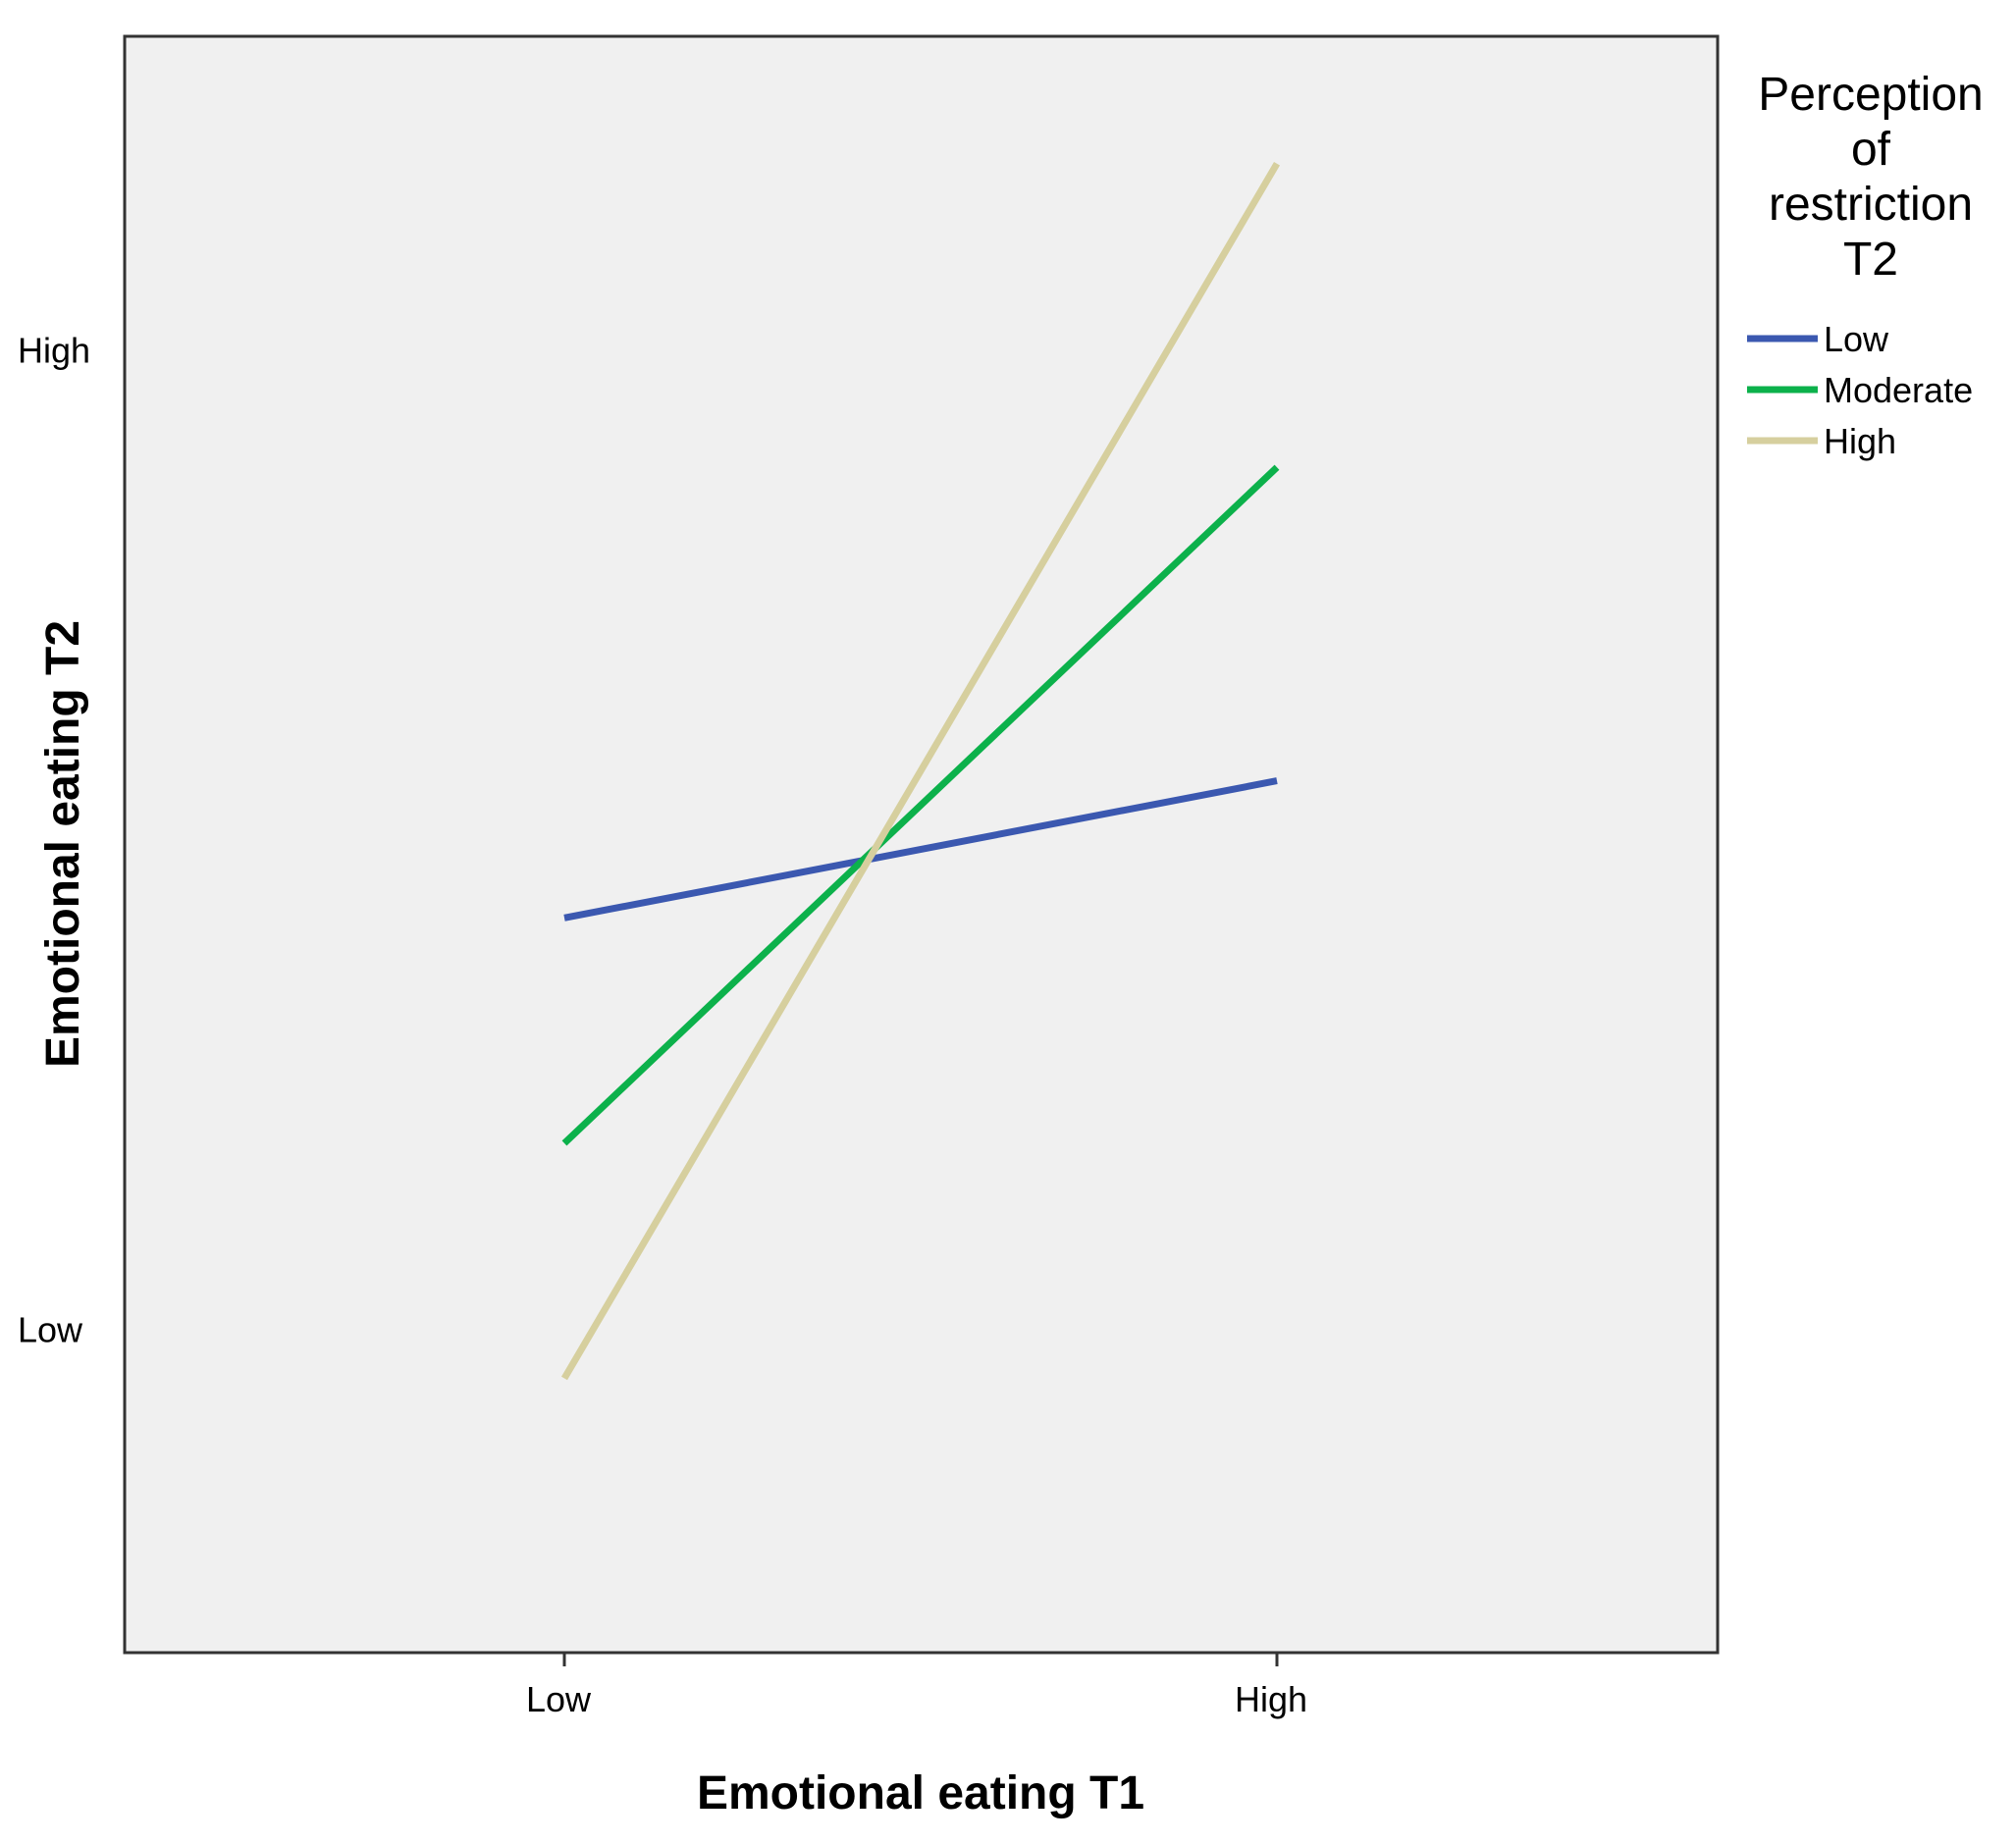 The image size is (2016, 1844). Describe the element at coordinates (916, 1686) in the screenshot. I see `x-axis-ticks: Low High` at that location.